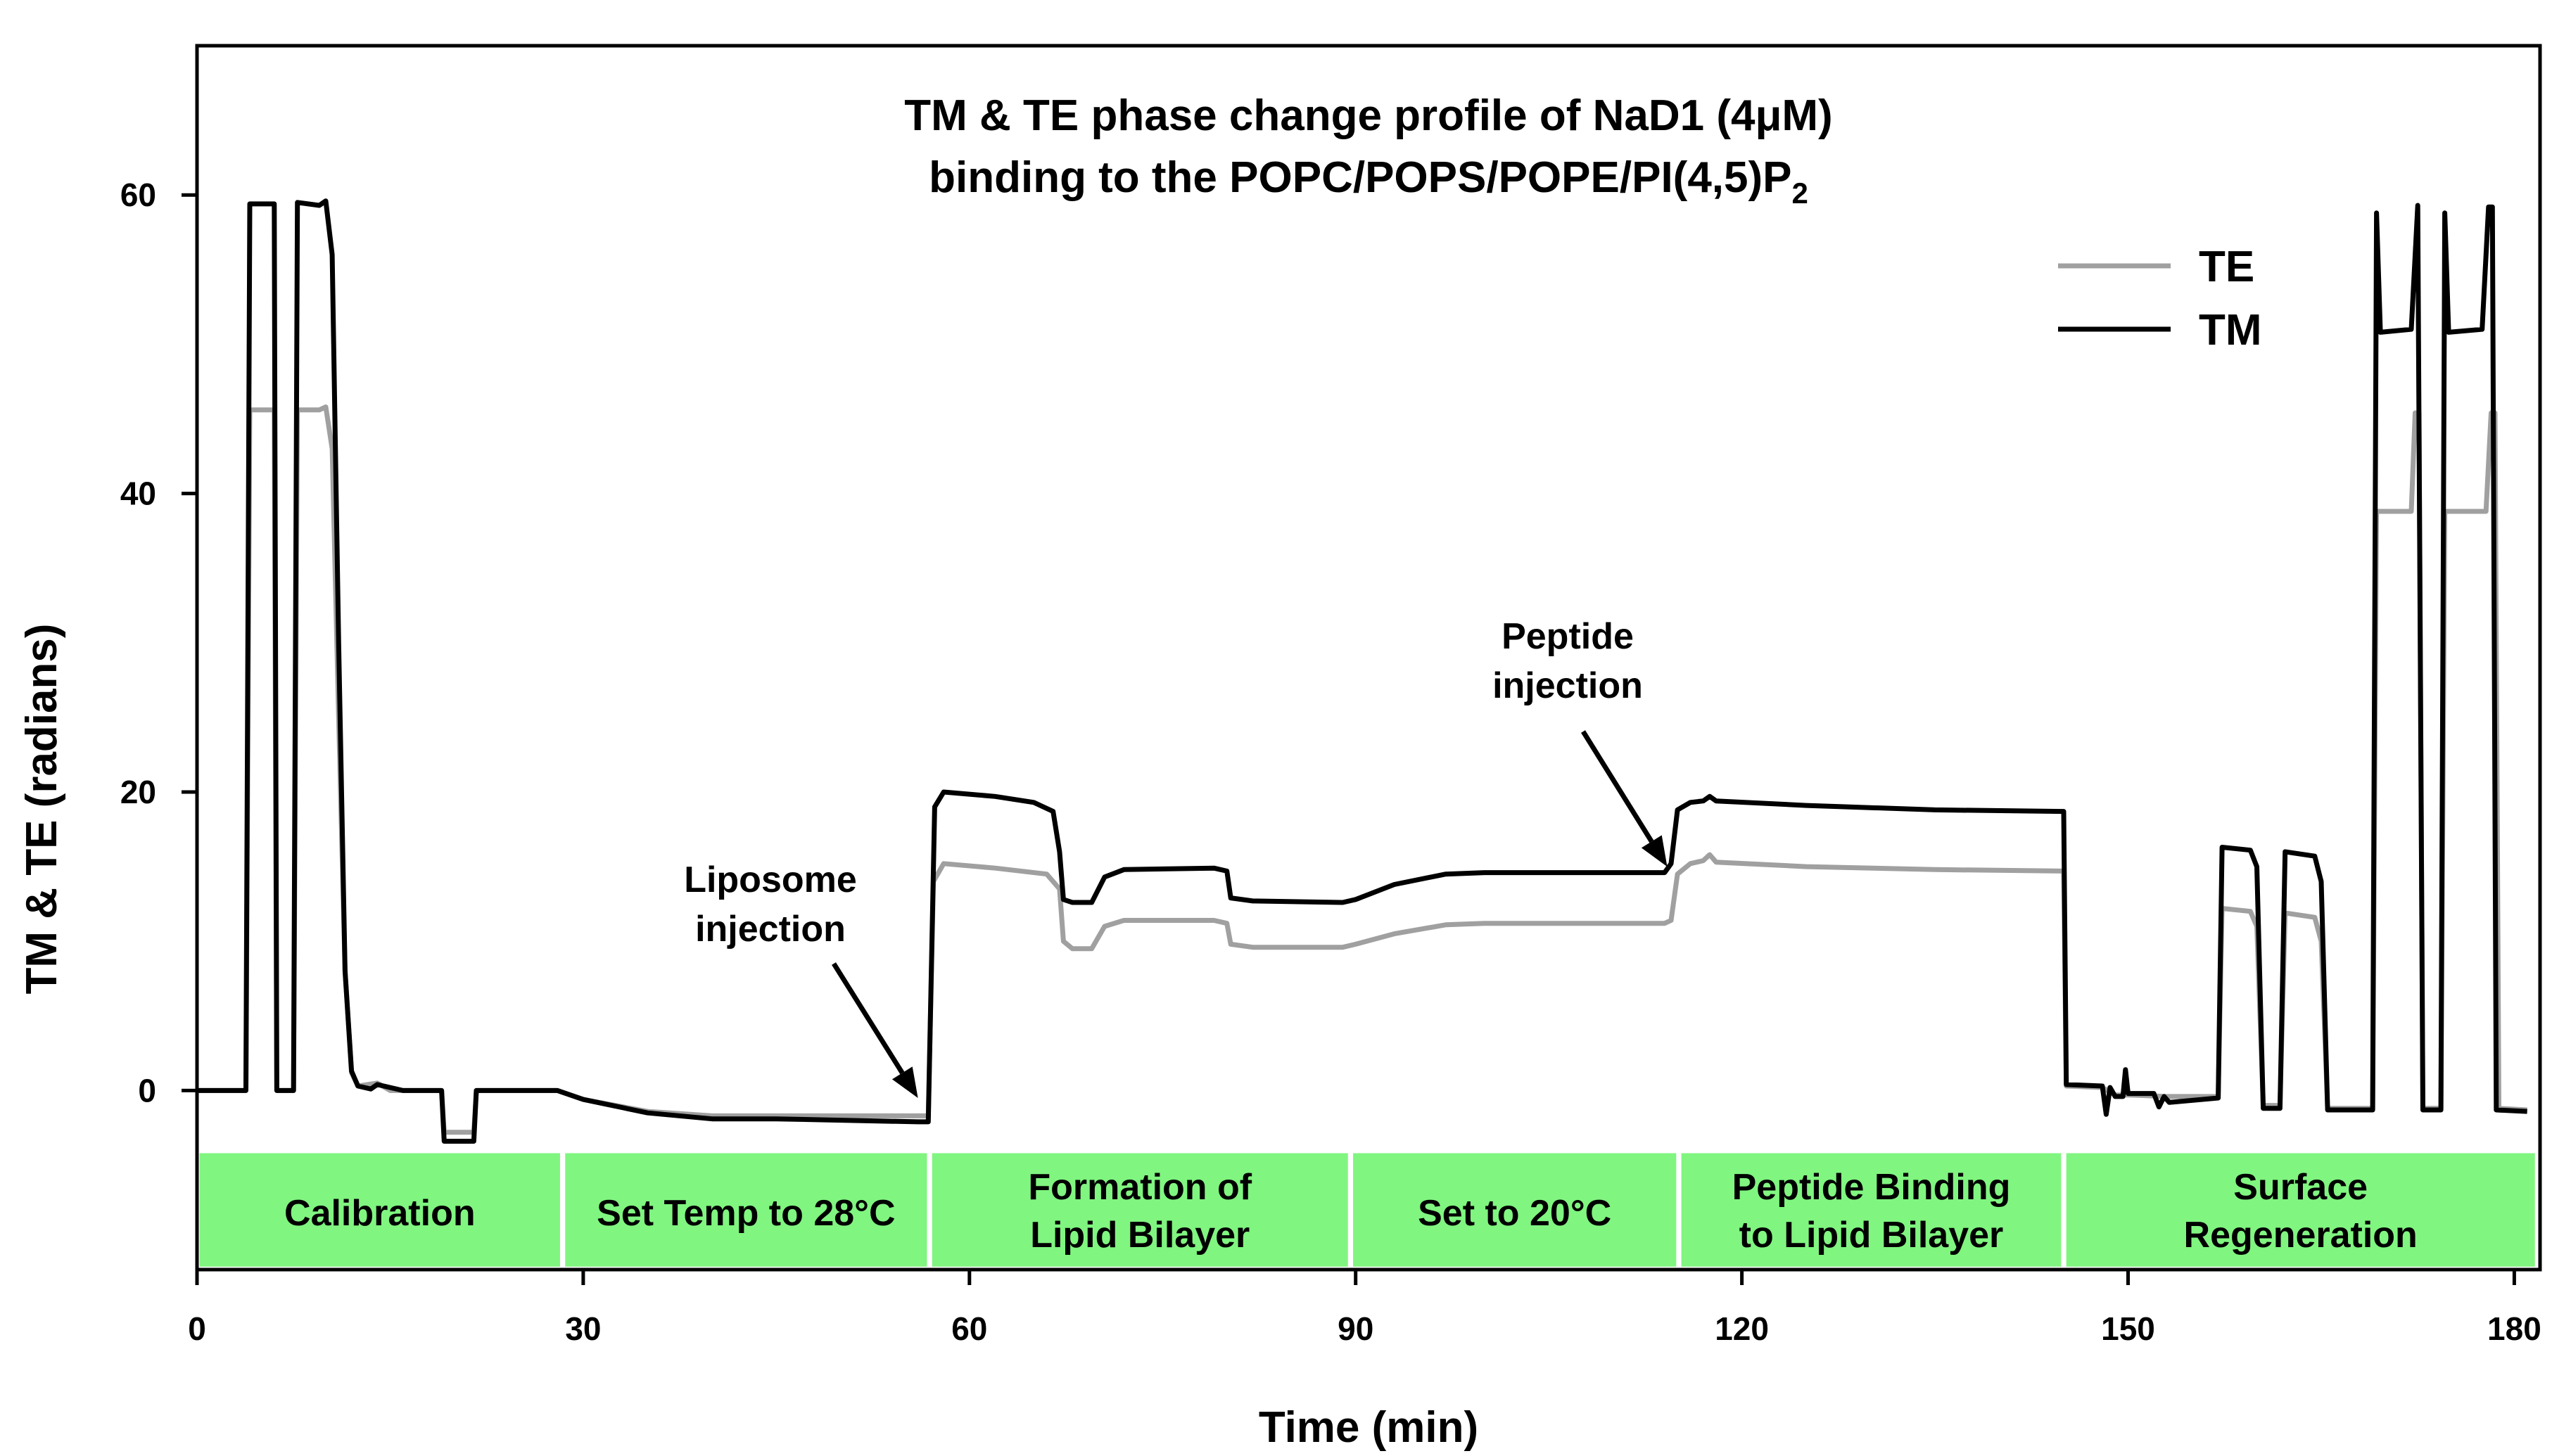 Image resolution: width=2552 pixels, height=1456 pixels. What do you see at coordinates (138, 792) in the screenshot?
I see `y-tick-label: 20` at bounding box center [138, 792].